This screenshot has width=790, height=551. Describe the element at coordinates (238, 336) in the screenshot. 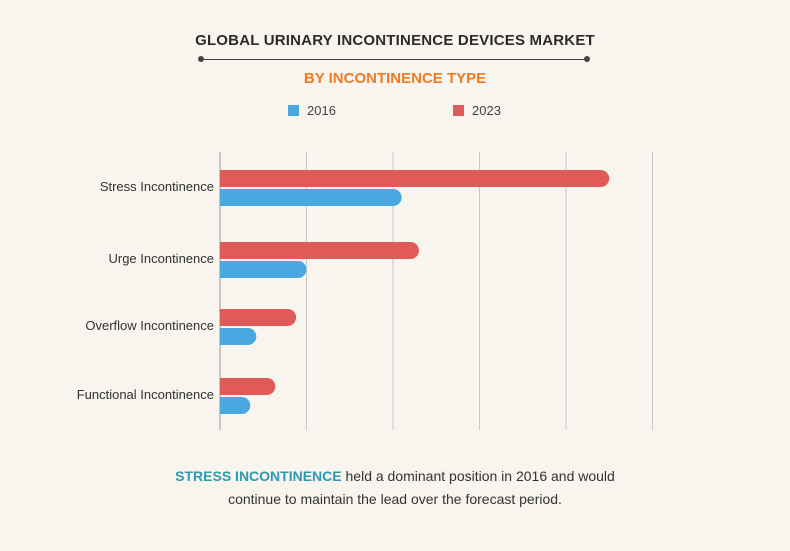

I see `bar-2016-overflow-incontinence` at that location.